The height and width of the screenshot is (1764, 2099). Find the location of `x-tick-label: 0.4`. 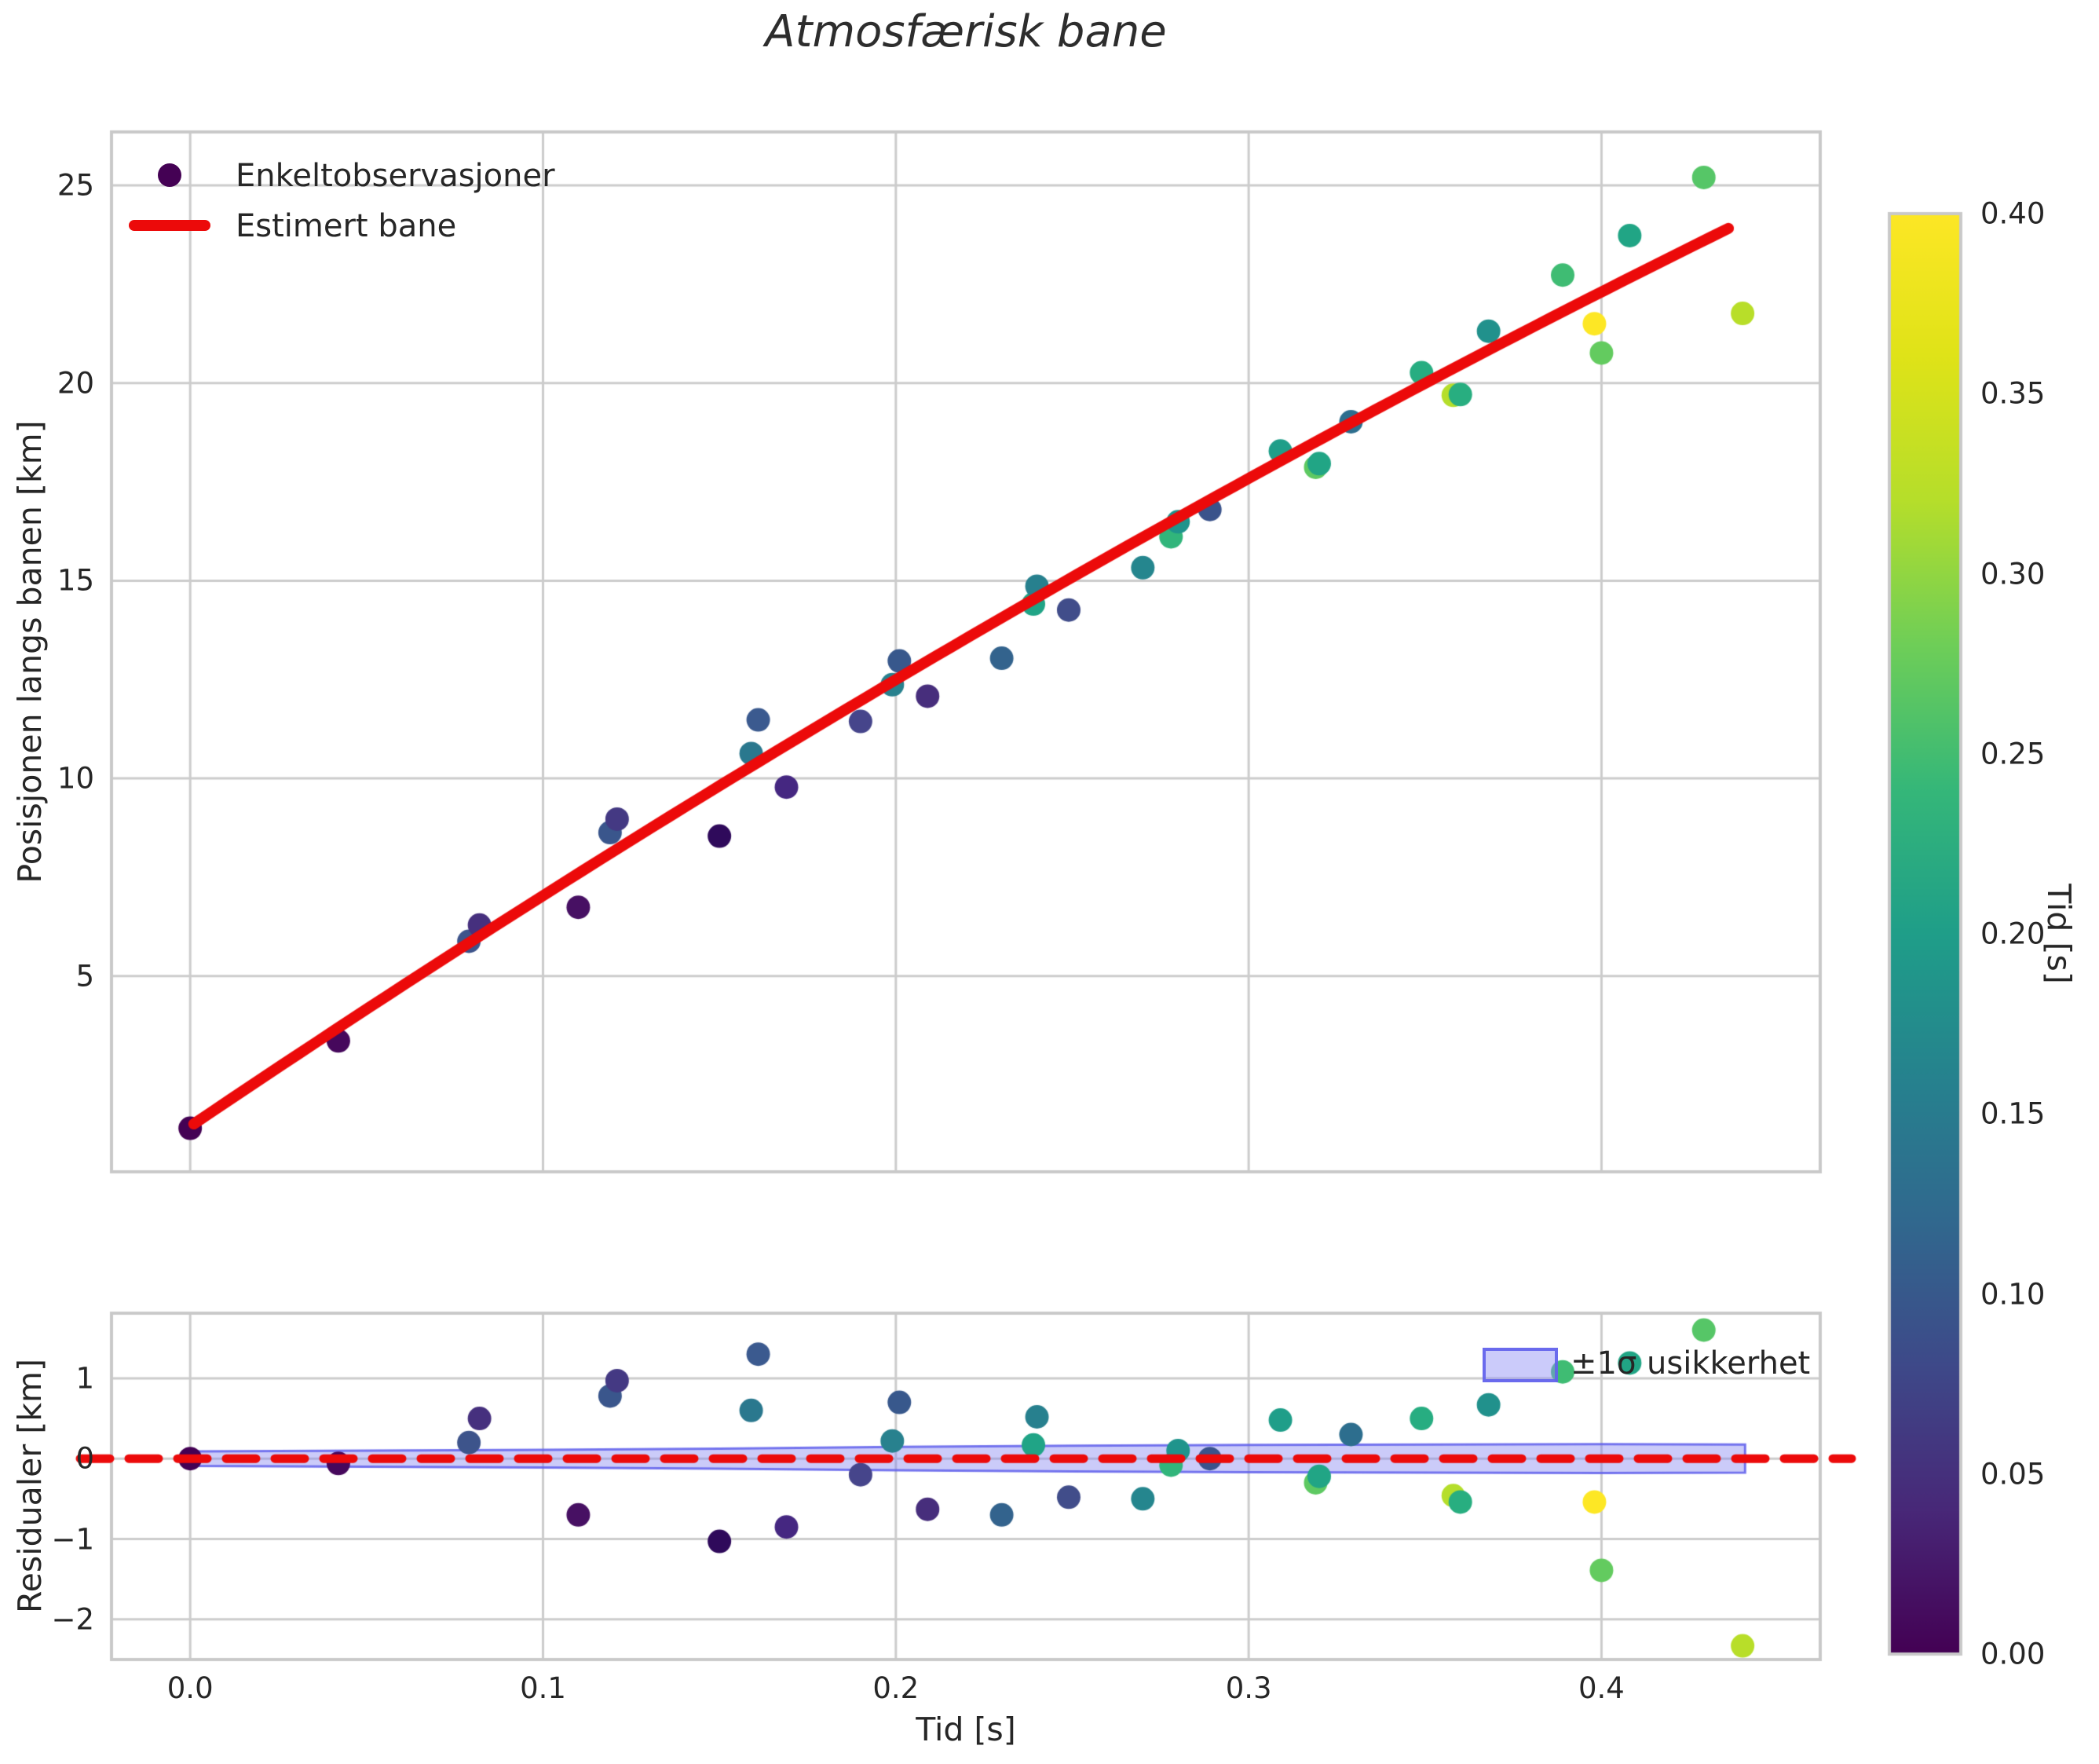

x-tick-label: 0.4 is located at coordinates (1601, 1688).